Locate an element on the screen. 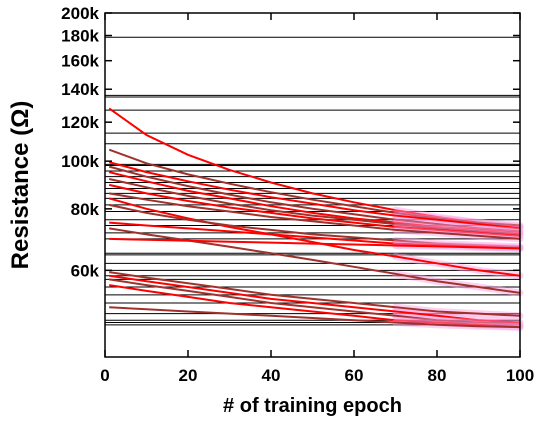 This screenshot has width=550, height=425. series-17-line is located at coordinates (315, 306).